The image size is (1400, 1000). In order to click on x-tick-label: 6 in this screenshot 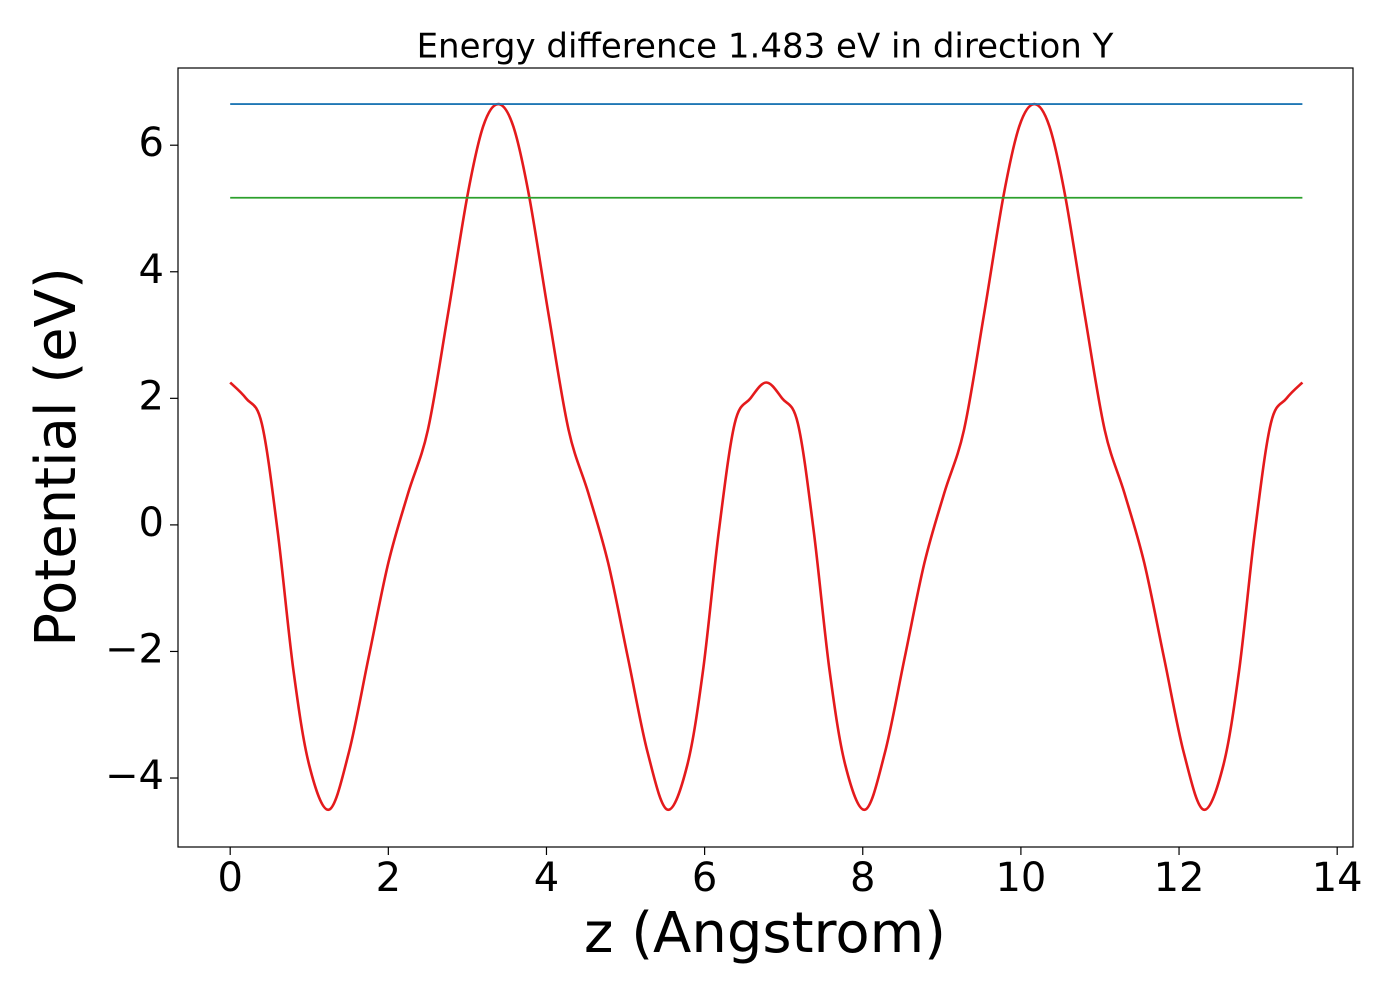, I will do `click(704, 878)`.